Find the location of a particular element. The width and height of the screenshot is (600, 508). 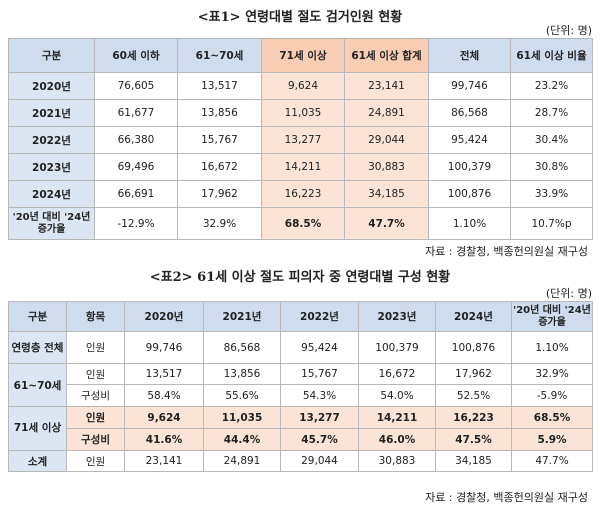

row-label: 2023년 is located at coordinates (51, 167).